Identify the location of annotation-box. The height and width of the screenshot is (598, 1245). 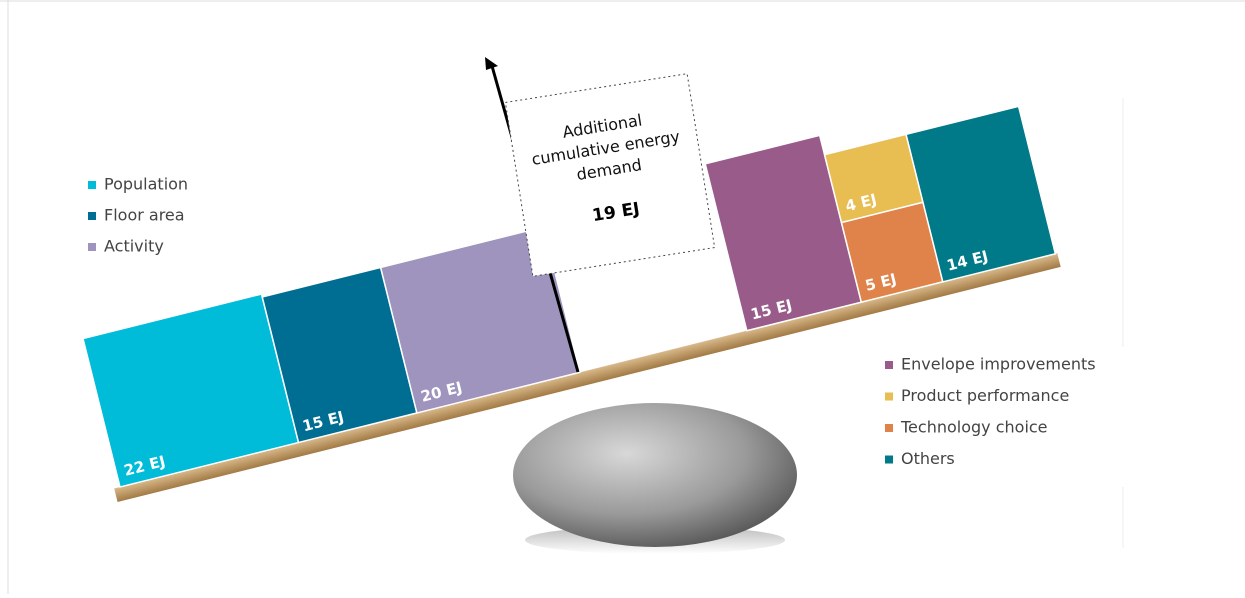
(610, 175).